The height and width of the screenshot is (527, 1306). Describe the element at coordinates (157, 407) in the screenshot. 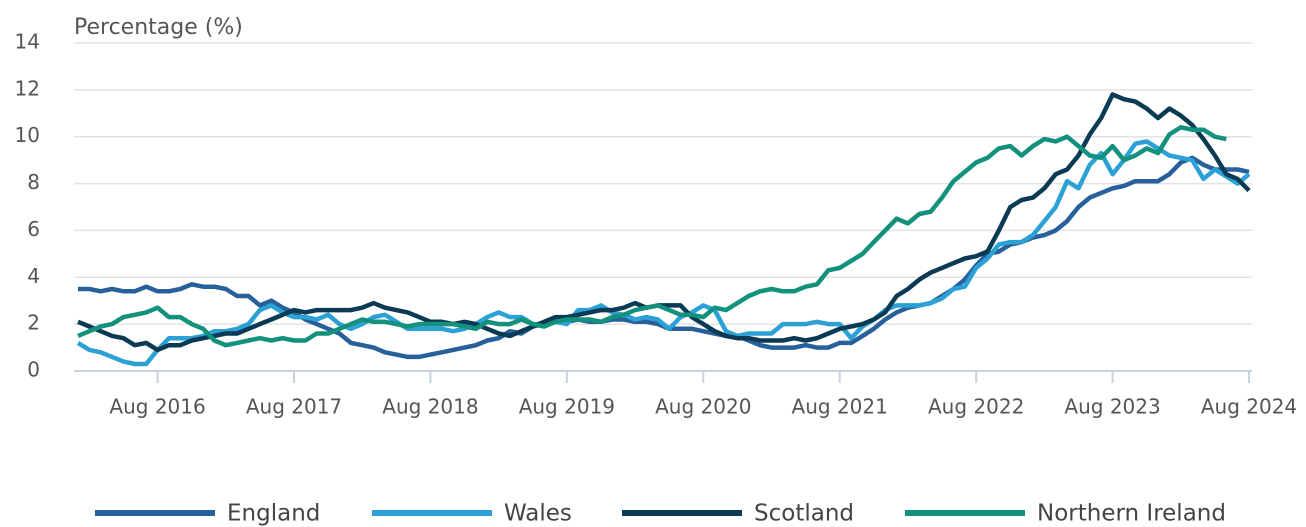

I see `x-tick-label: Aug 2016` at that location.